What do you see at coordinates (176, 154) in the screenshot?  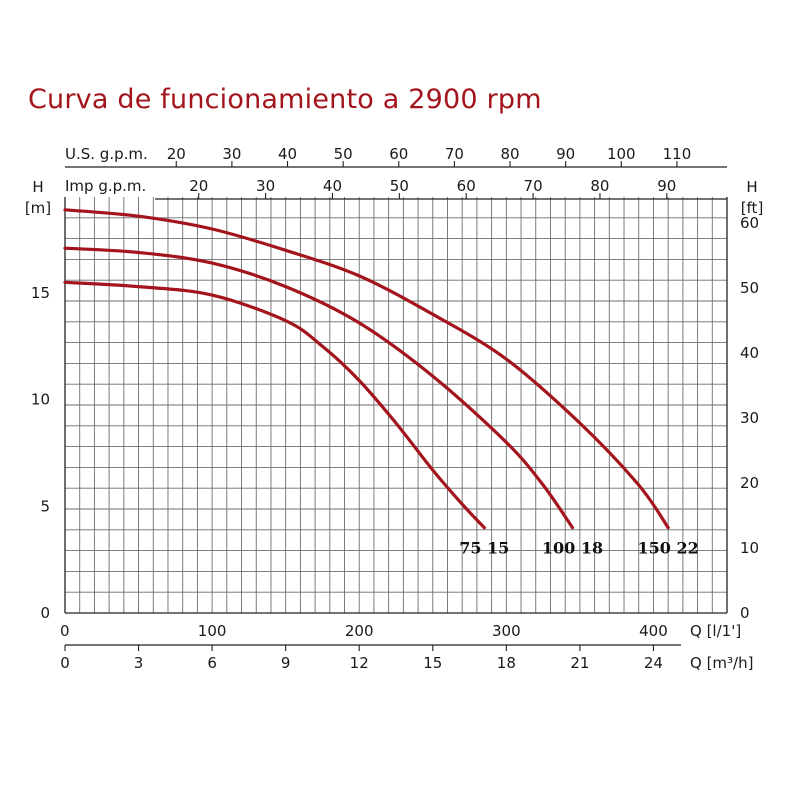 I see `usgpm-tick-label: 20` at bounding box center [176, 154].